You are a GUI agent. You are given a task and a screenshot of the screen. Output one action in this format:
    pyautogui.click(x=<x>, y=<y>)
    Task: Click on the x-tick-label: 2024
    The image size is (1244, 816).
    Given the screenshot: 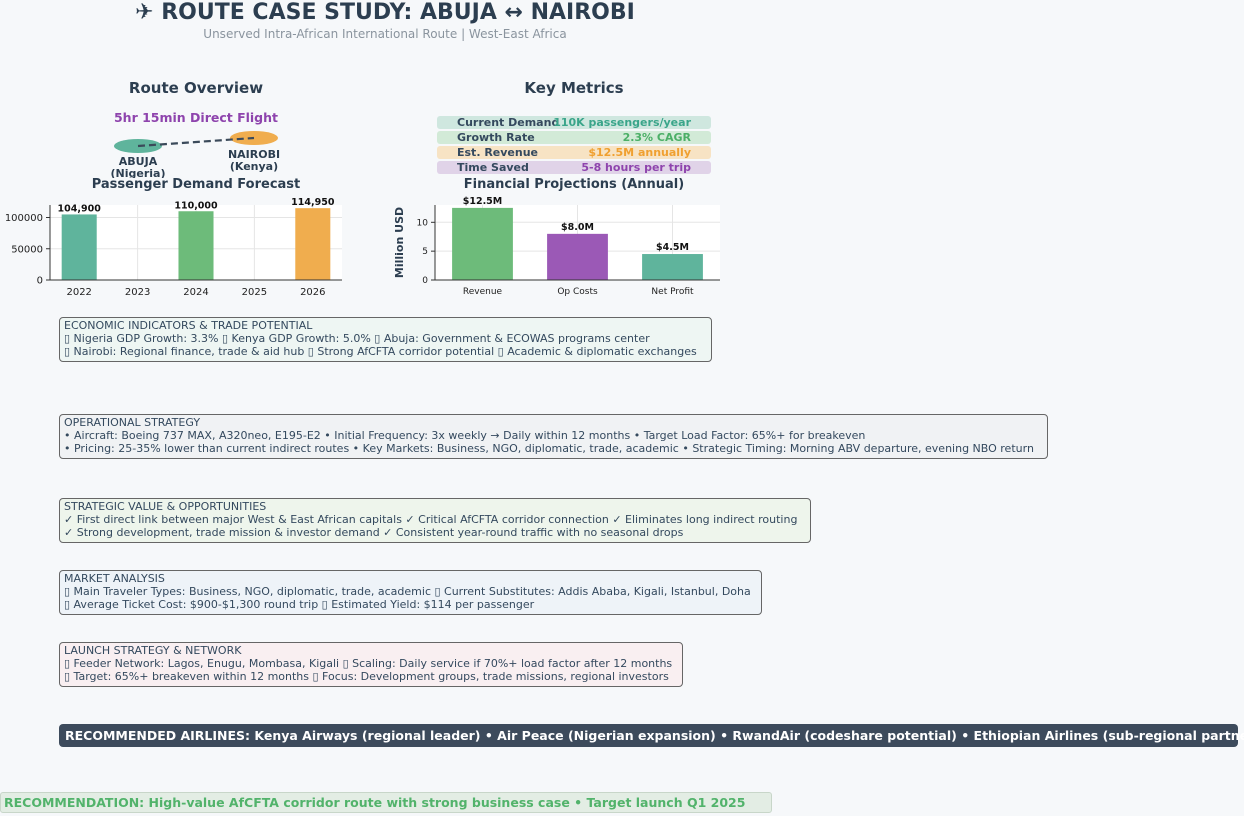 What is the action you would take?
    pyautogui.click(x=195, y=292)
    